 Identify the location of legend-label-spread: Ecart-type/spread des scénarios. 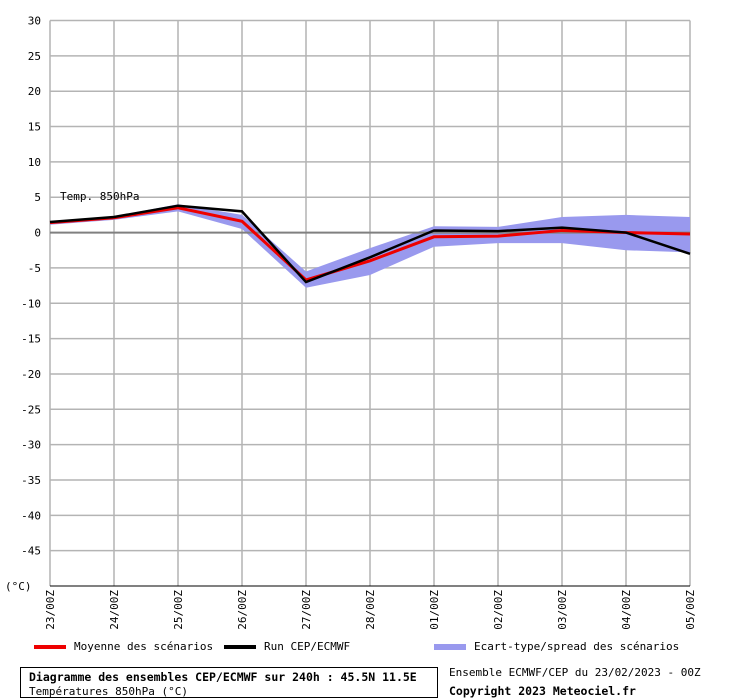
(577, 646).